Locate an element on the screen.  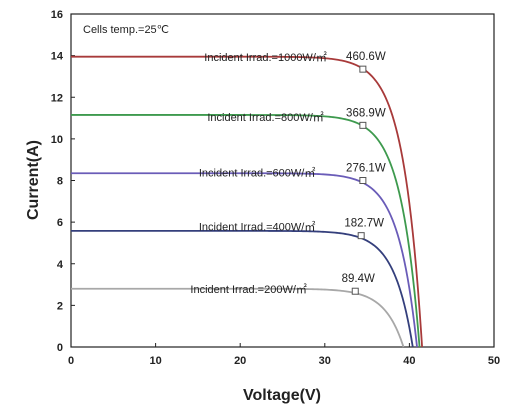
series-label: Incident Irrad.=1000W/㎡ is located at coordinates (265, 57).